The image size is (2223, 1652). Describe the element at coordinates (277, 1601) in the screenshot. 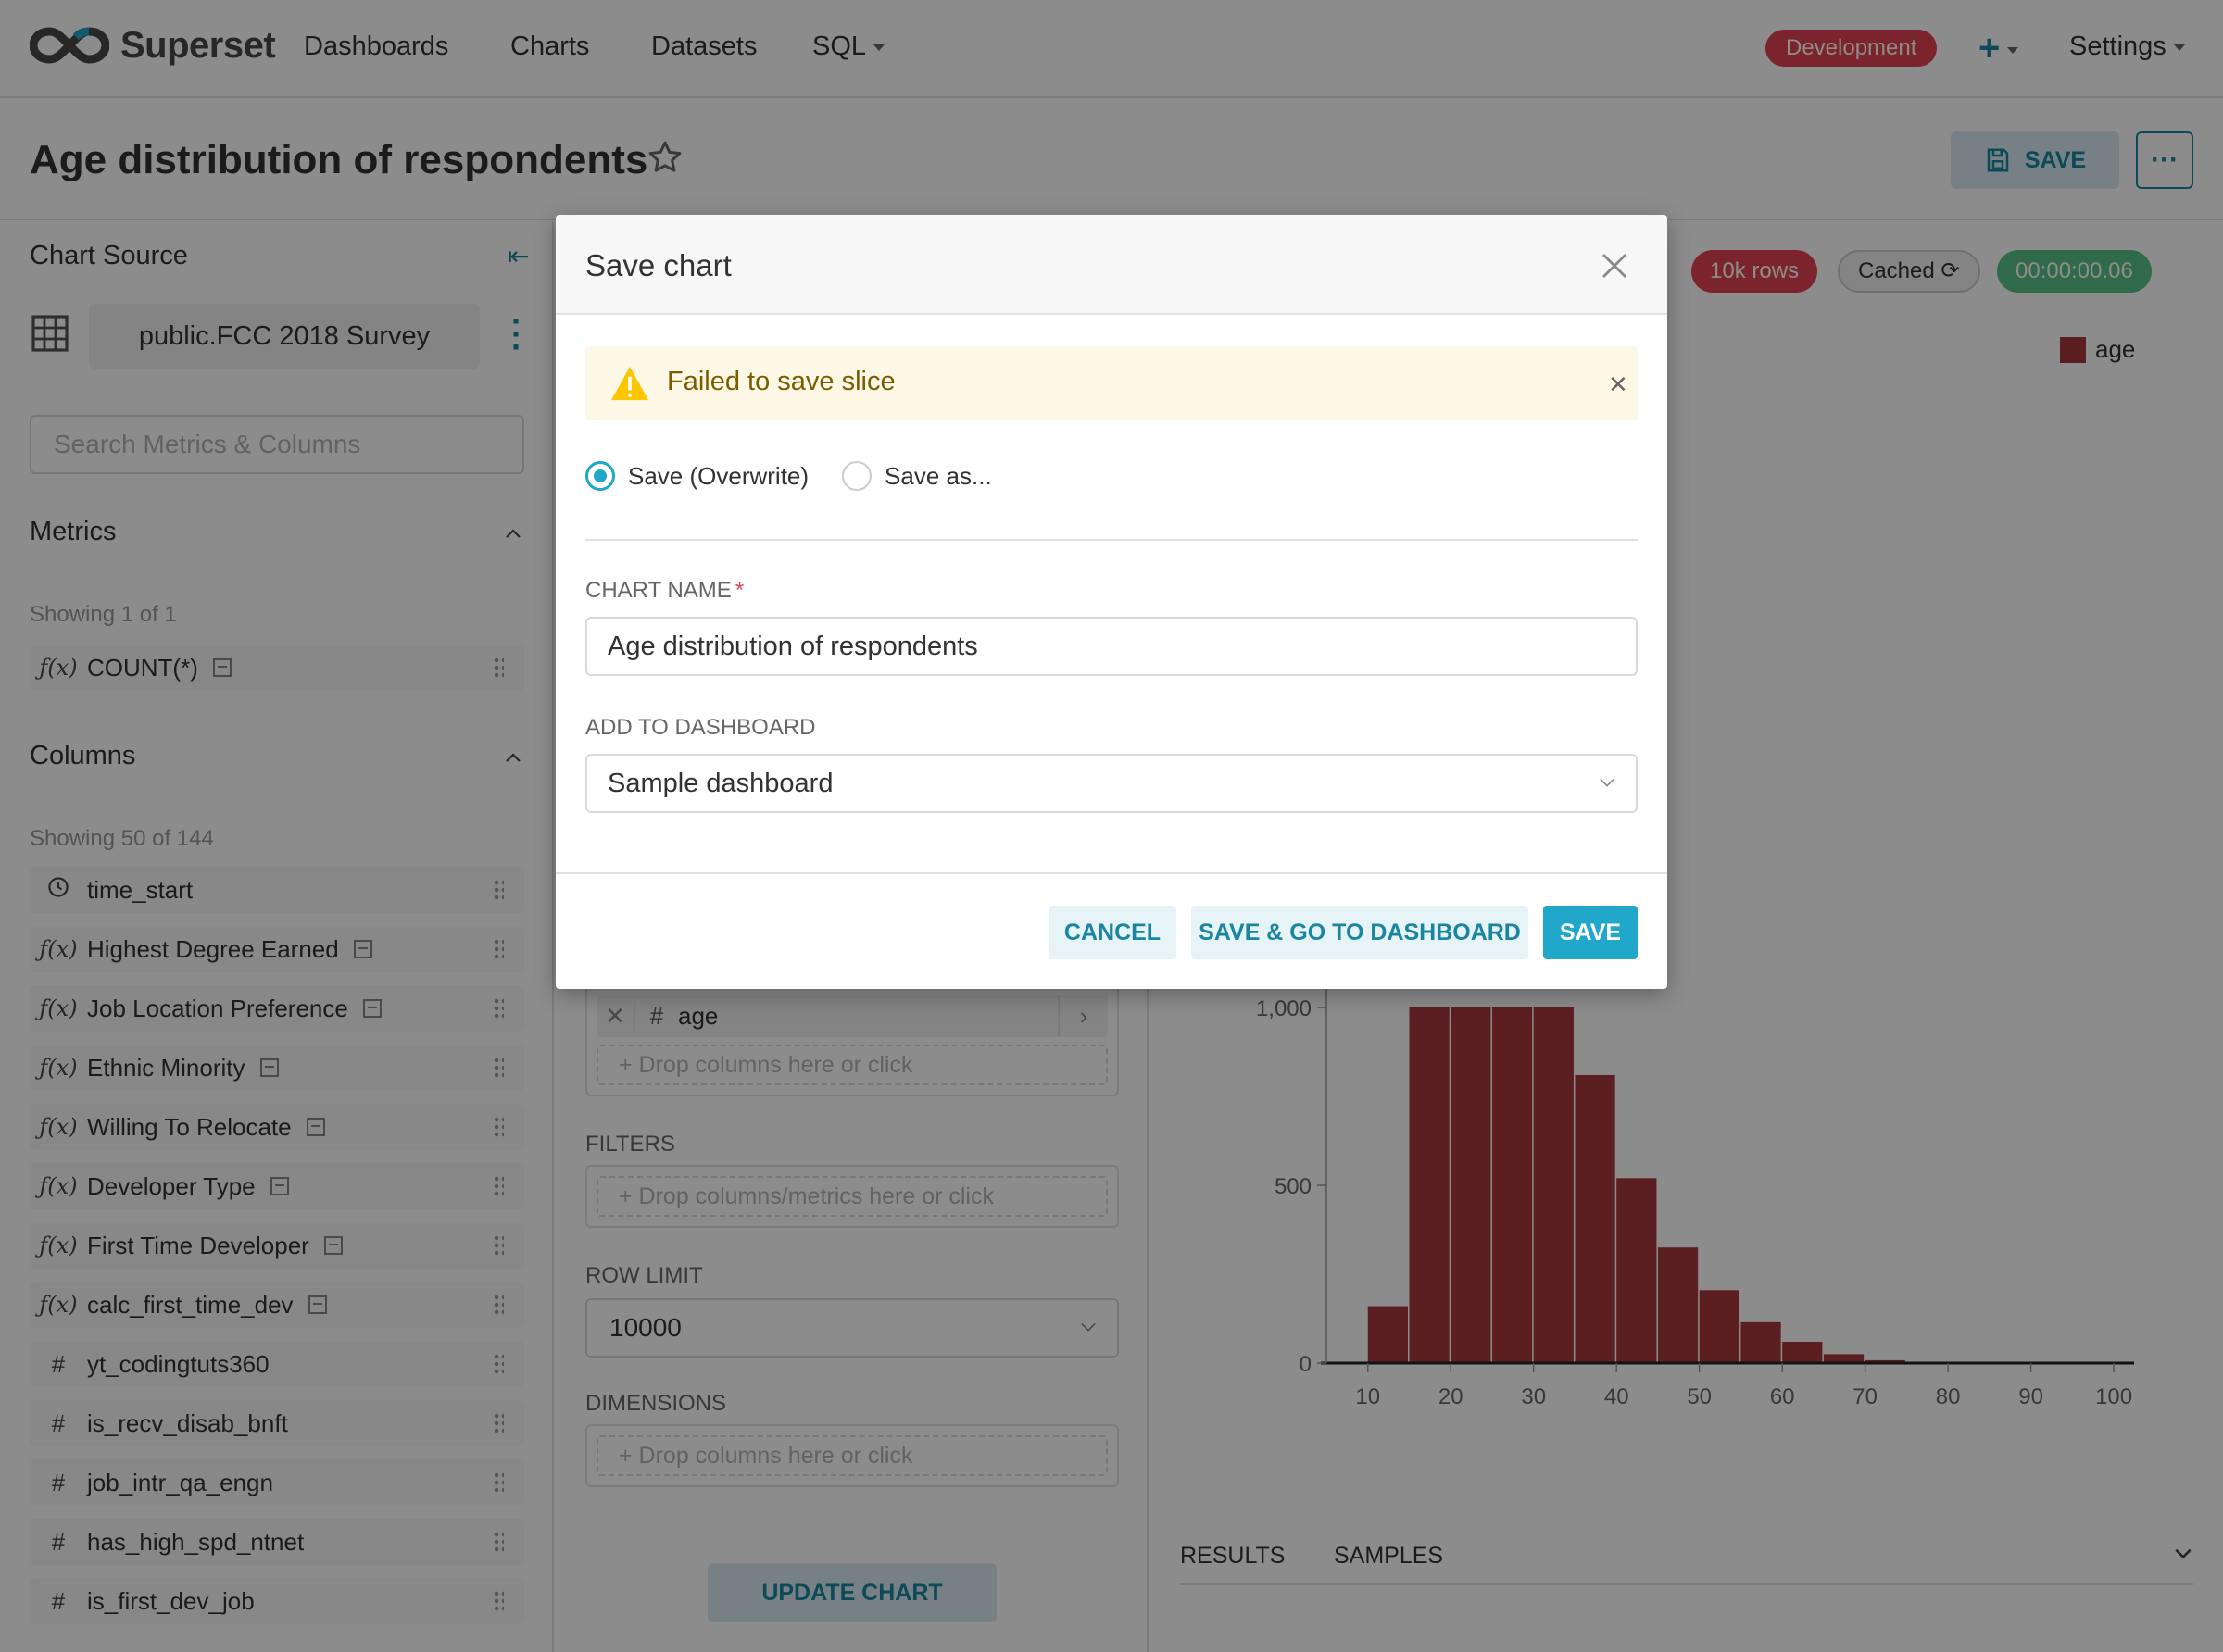

I see `column-item: # is_first_dev_job` at that location.